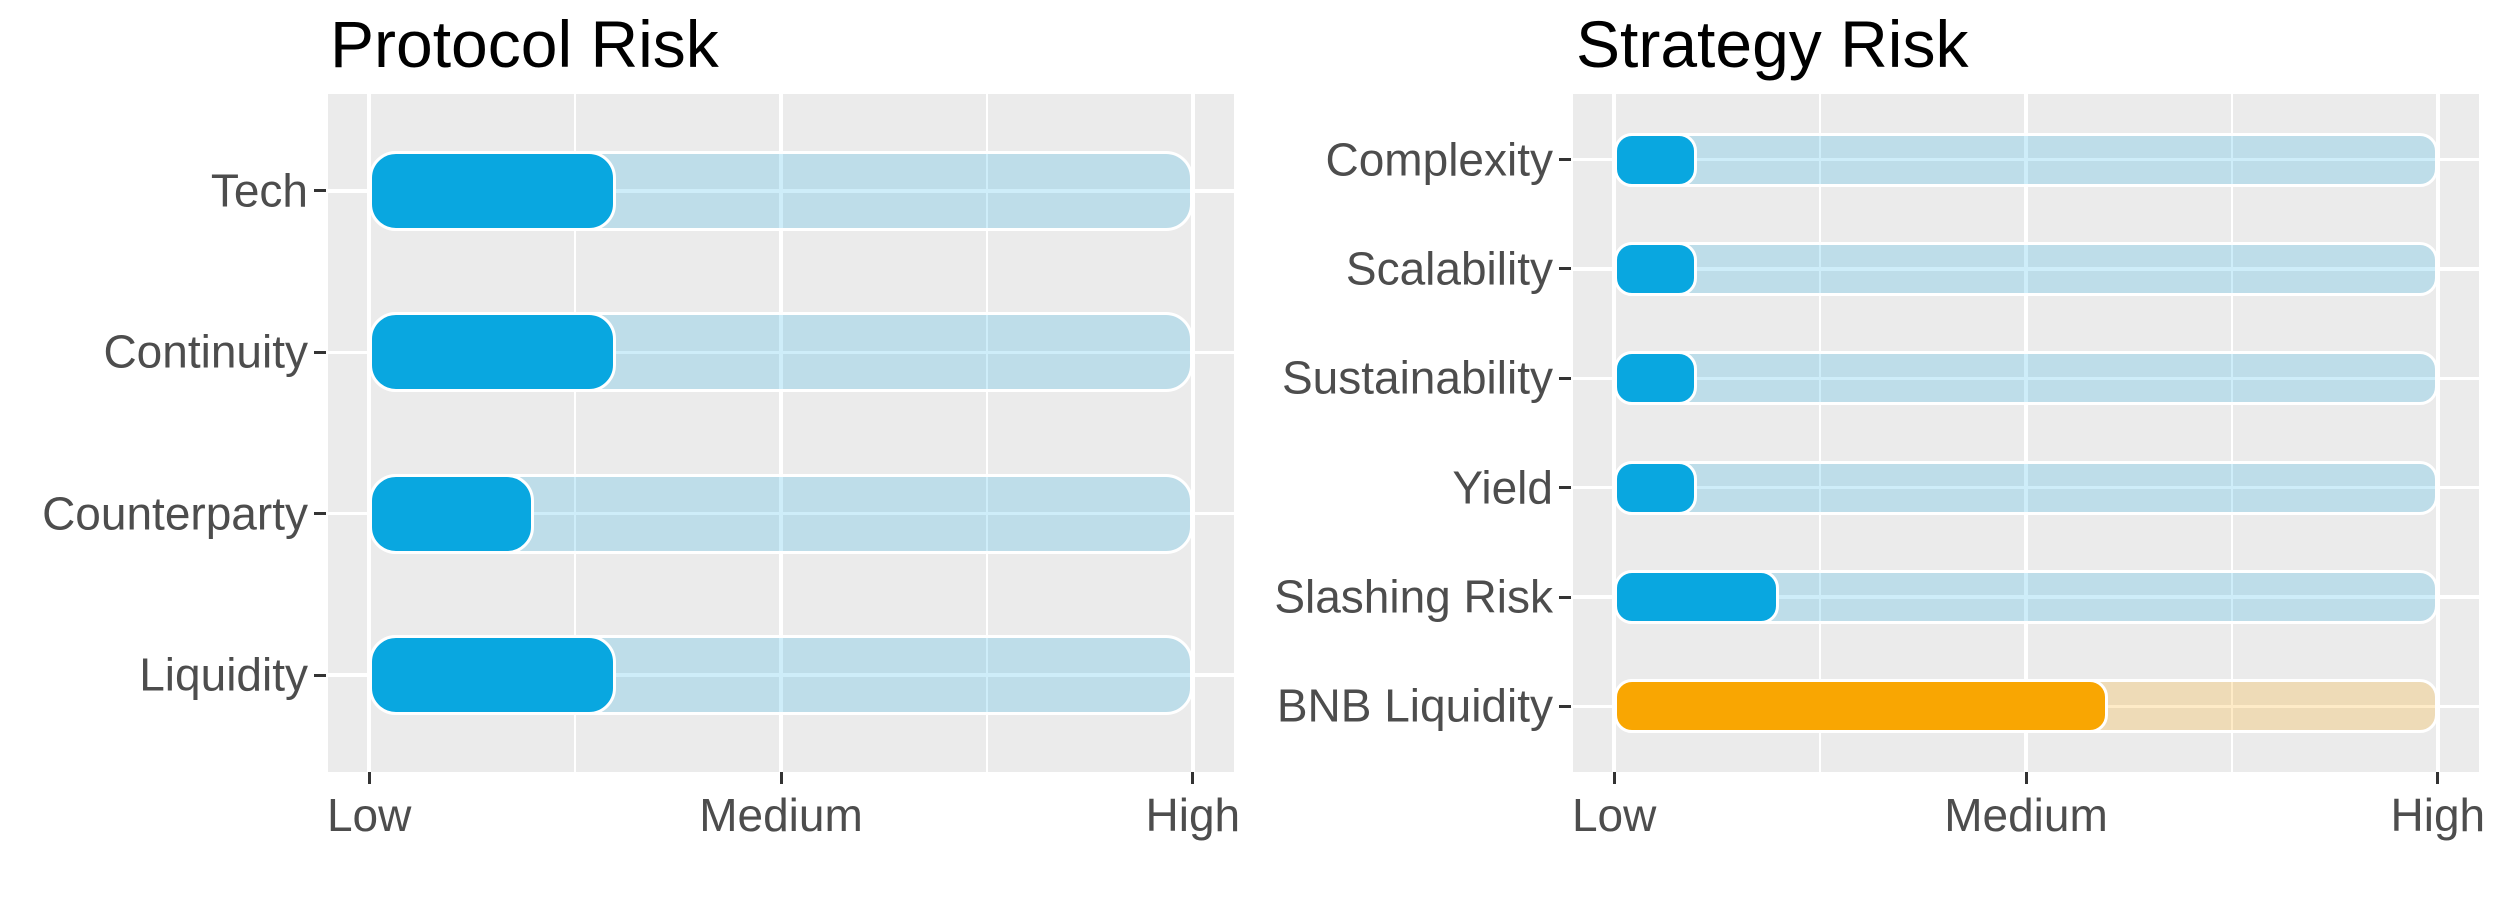 The width and height of the screenshot is (2500, 900). What do you see at coordinates (223, 674) in the screenshot?
I see `y-axis-label: Liquidity` at bounding box center [223, 674].